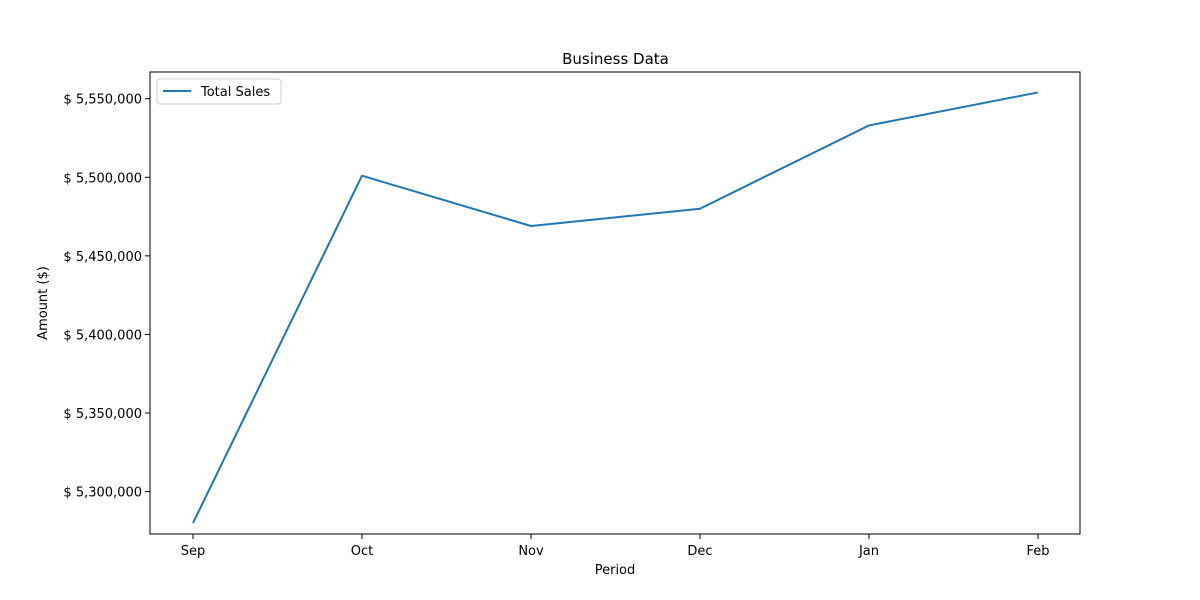  I want to click on y-tick-label: $ 5,450,000, so click(102, 257).